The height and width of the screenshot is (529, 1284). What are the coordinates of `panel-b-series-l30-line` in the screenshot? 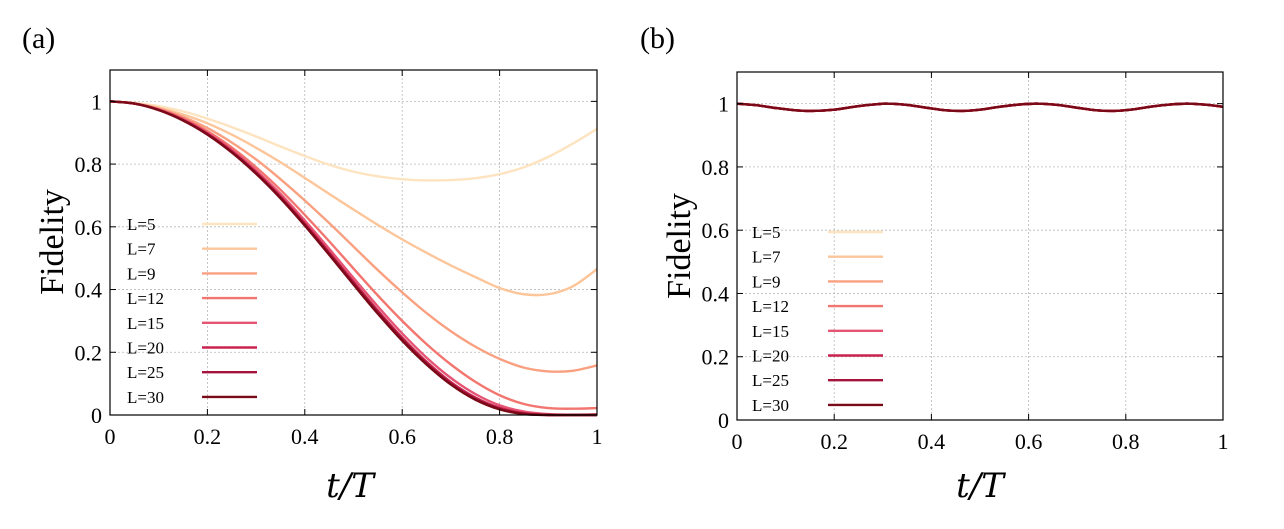 It's located at (980, 107).